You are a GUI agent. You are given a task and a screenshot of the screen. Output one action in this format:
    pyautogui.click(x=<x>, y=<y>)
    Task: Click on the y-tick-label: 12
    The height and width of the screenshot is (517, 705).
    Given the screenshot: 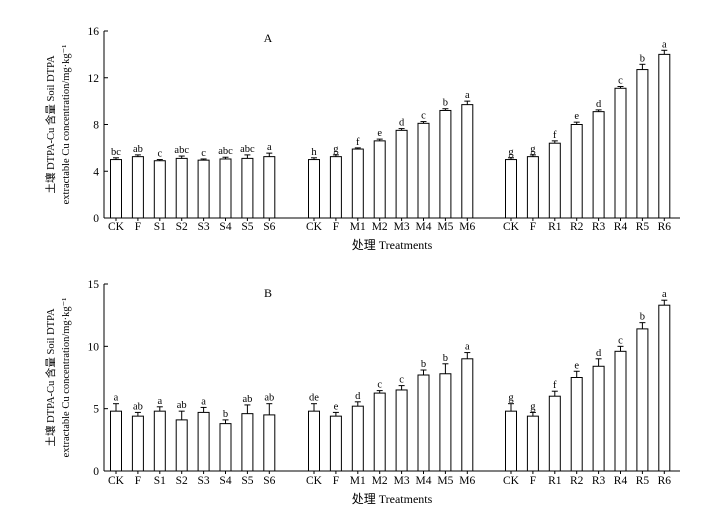 What is the action you would take?
    pyautogui.click(x=94, y=79)
    